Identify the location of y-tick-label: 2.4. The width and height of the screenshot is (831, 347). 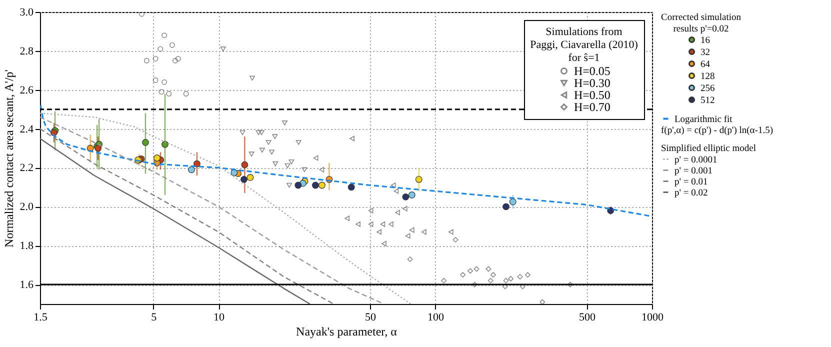
(27, 129).